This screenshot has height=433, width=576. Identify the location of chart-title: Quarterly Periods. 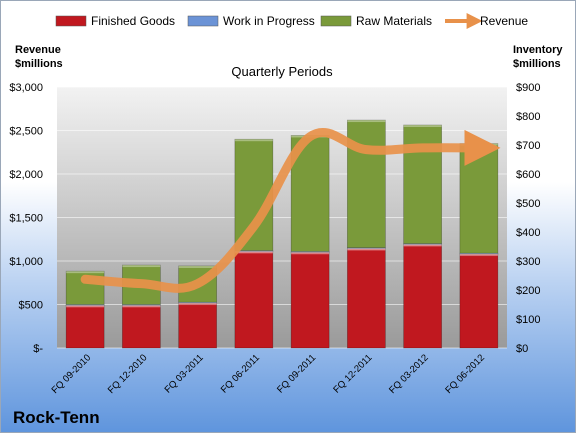
(282, 71).